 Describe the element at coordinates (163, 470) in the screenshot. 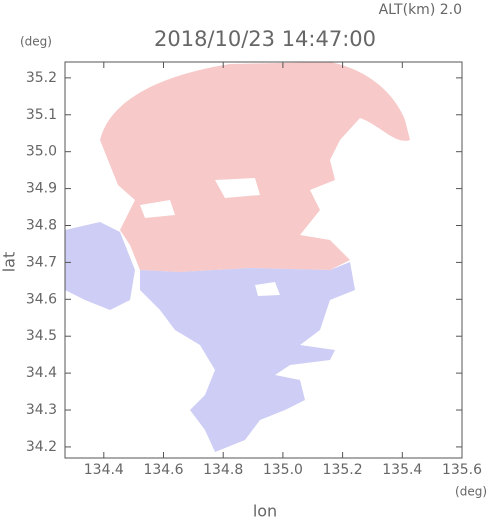

I see `x-tick-label: 134.6` at that location.